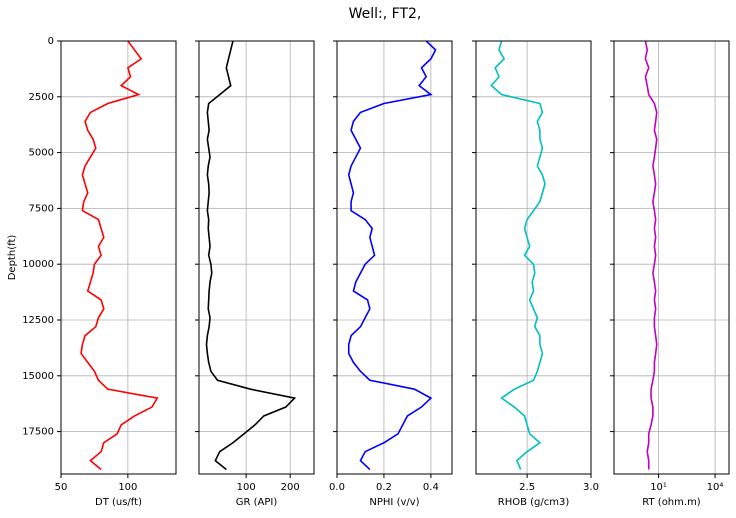 This screenshot has width=736, height=518. What do you see at coordinates (257, 502) in the screenshot?
I see `x-axis-label: GR (API)` at bounding box center [257, 502].